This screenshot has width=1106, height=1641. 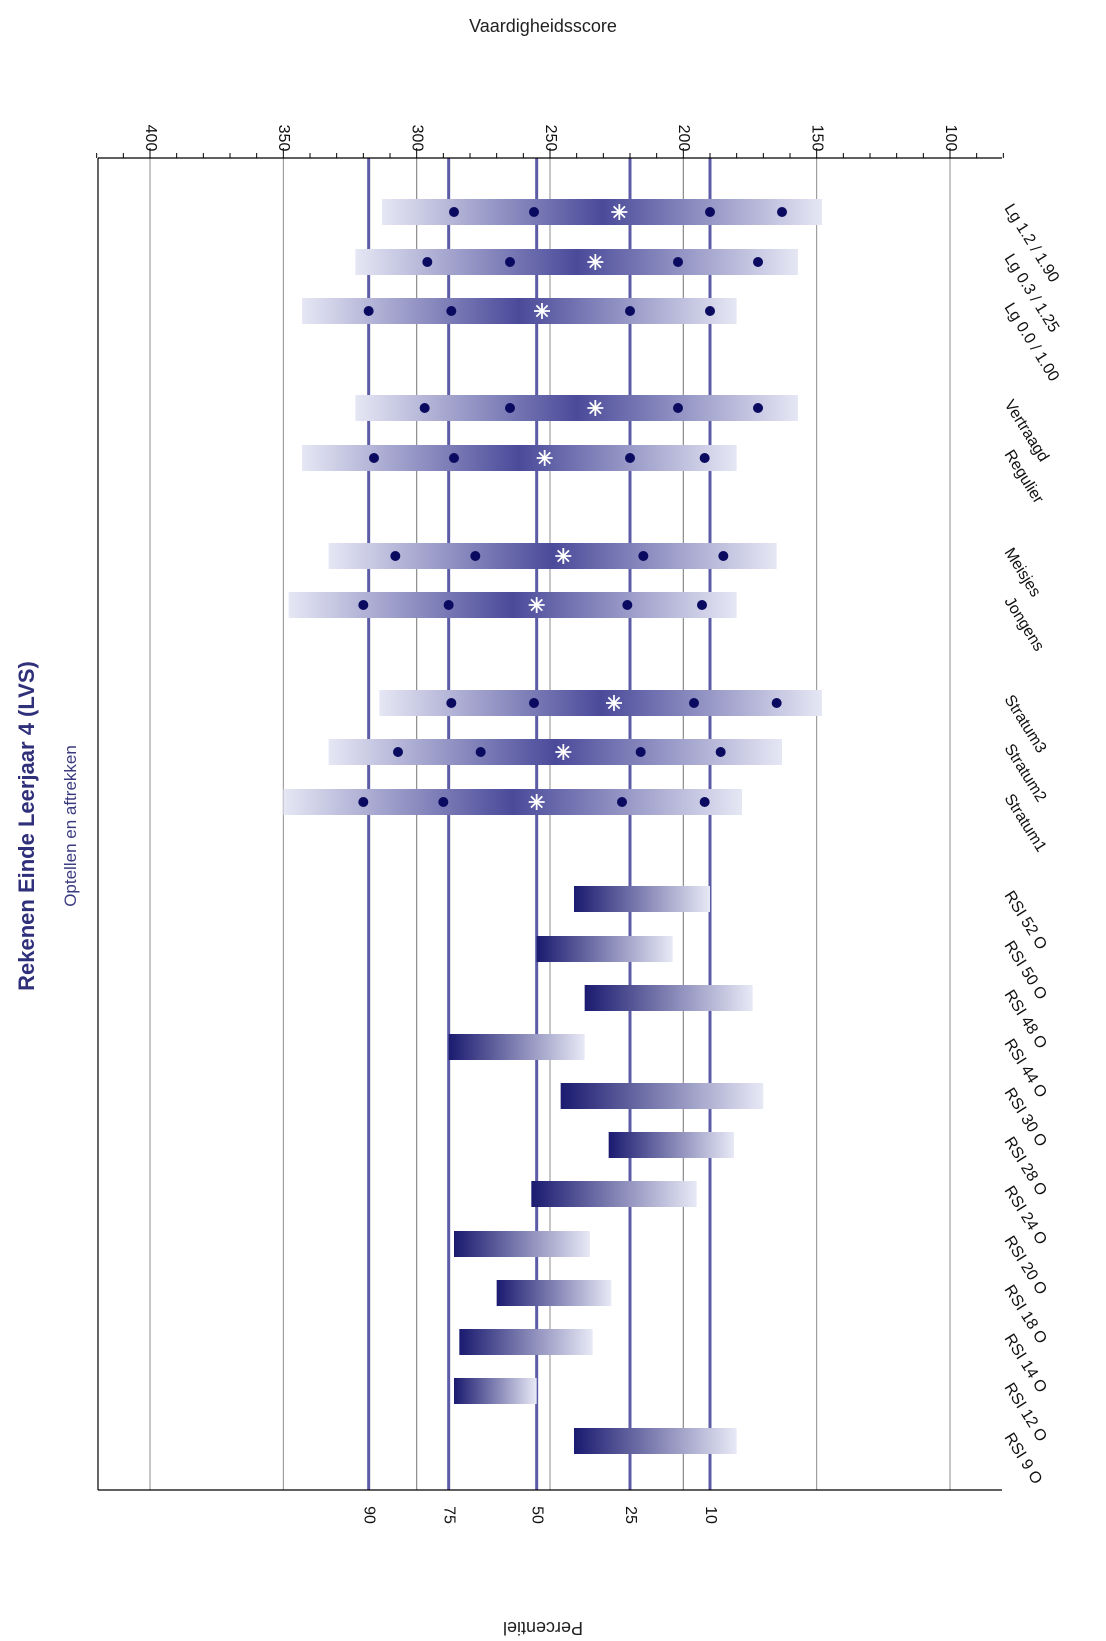 I want to click on percentile-tick-label: 75, so click(x=448, y=1515).